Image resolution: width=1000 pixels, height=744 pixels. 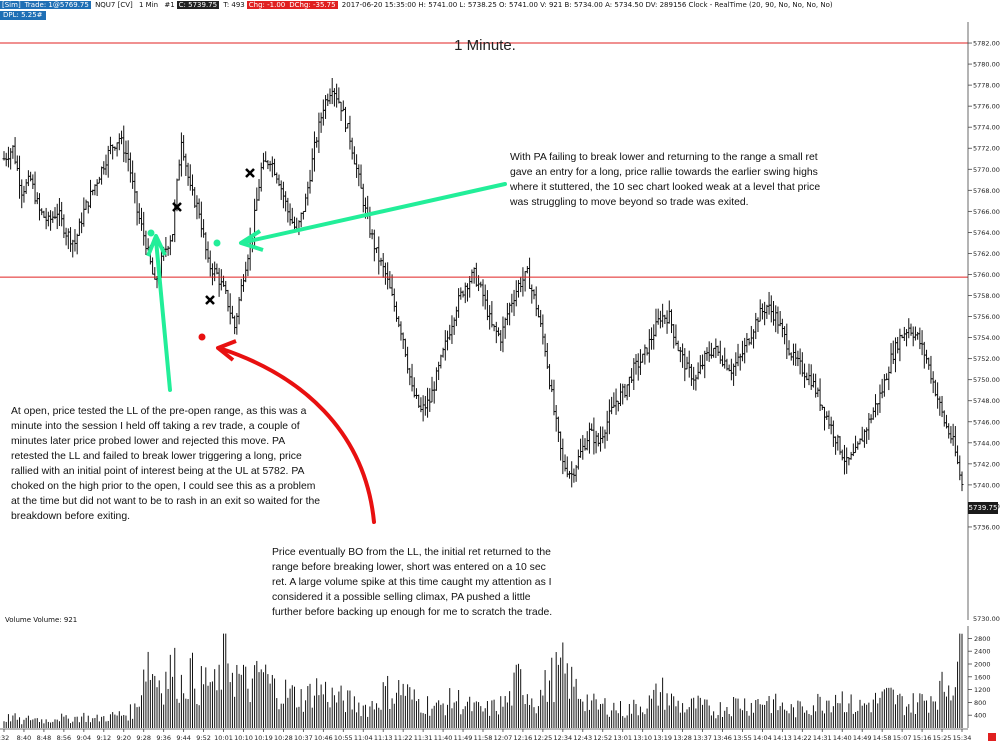 What do you see at coordinates (922, 738) in the screenshot?
I see `time-tick-label: 15:16` at bounding box center [922, 738].